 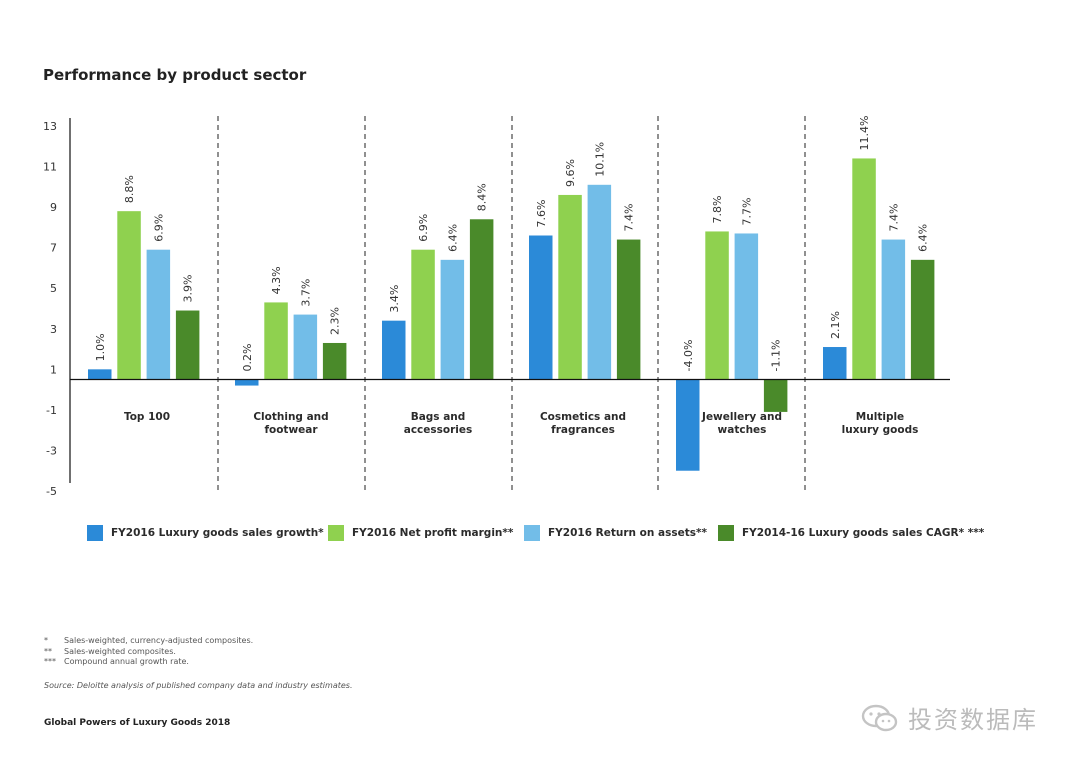 I want to click on category-label-line: Bags and, so click(x=438, y=417).